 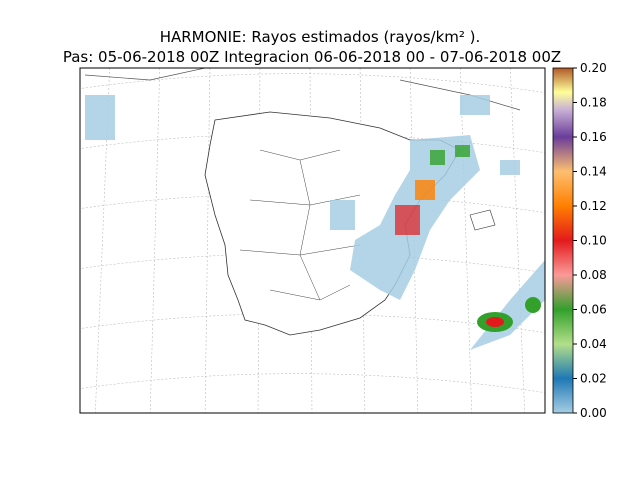 What do you see at coordinates (320, 37) in the screenshot?
I see `map-title: HARMONIE: Rayos estimados (rayos/km² ).` at bounding box center [320, 37].